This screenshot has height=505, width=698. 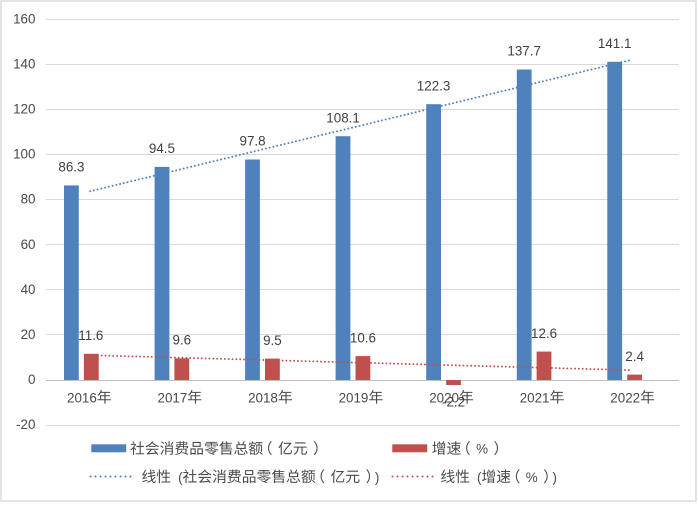 I want to click on svg-text: 2020, so click(x=444, y=398).